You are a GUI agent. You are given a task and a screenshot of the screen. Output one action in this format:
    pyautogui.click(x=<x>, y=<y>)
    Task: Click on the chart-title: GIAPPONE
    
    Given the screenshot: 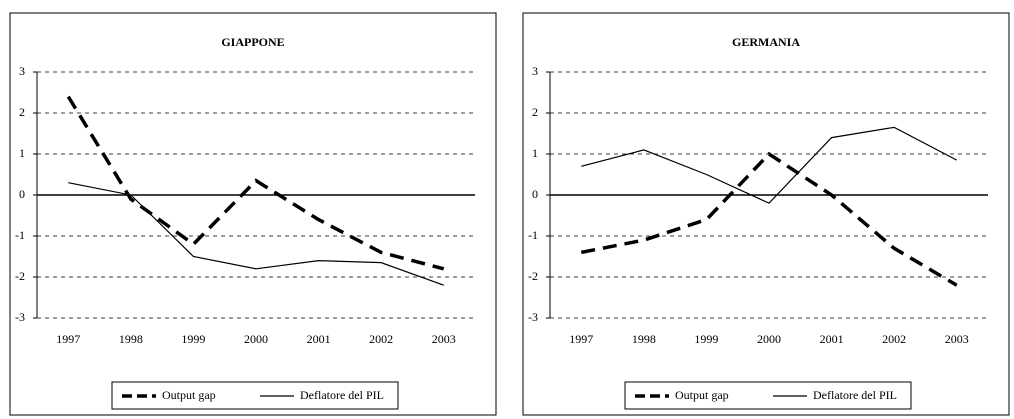 What is the action you would take?
    pyautogui.click(x=252, y=42)
    